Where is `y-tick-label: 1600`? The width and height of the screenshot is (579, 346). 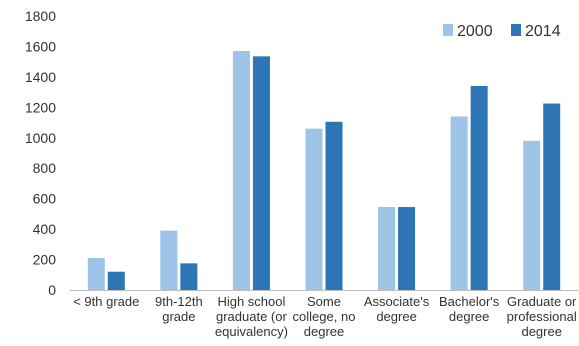 y-tick-label: 1600 is located at coordinates (40, 46).